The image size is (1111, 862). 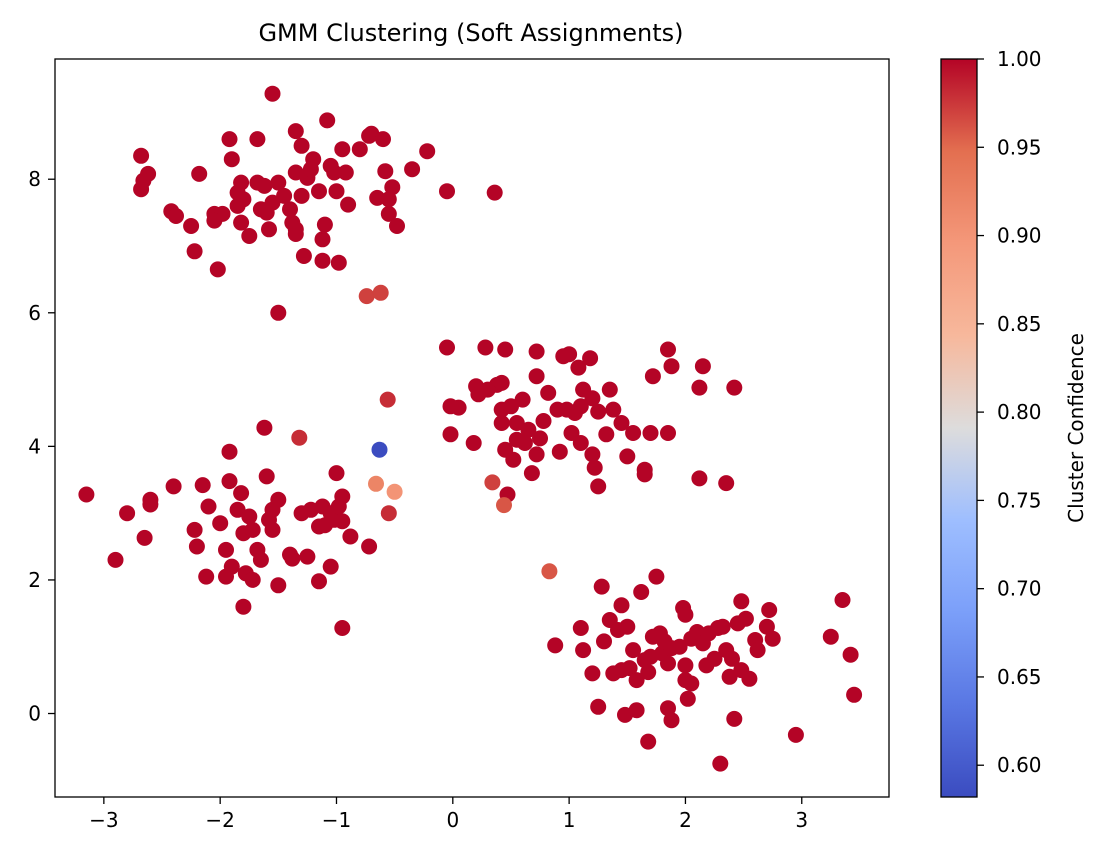 What do you see at coordinates (34, 580) in the screenshot?
I see `y-tick-label: 2` at bounding box center [34, 580].